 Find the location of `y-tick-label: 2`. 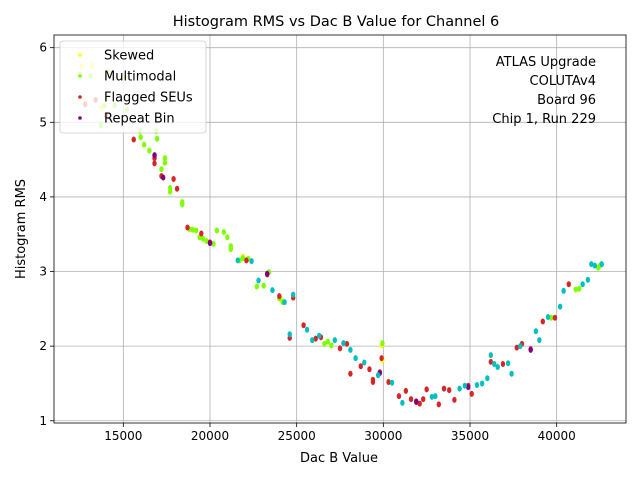

y-tick-label: 2 is located at coordinates (43, 346).